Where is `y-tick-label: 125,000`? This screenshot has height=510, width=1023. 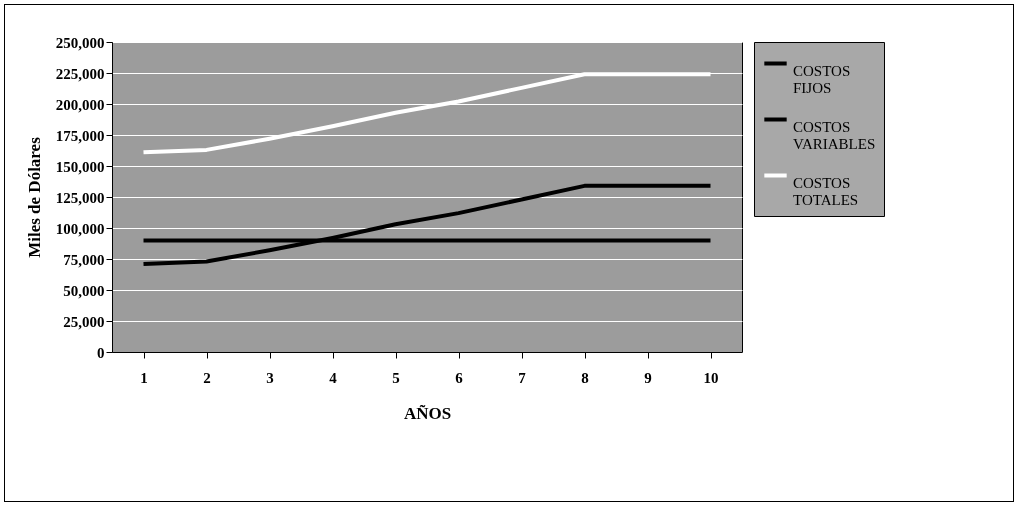 y-tick-label: 125,000 is located at coordinates (80, 197).